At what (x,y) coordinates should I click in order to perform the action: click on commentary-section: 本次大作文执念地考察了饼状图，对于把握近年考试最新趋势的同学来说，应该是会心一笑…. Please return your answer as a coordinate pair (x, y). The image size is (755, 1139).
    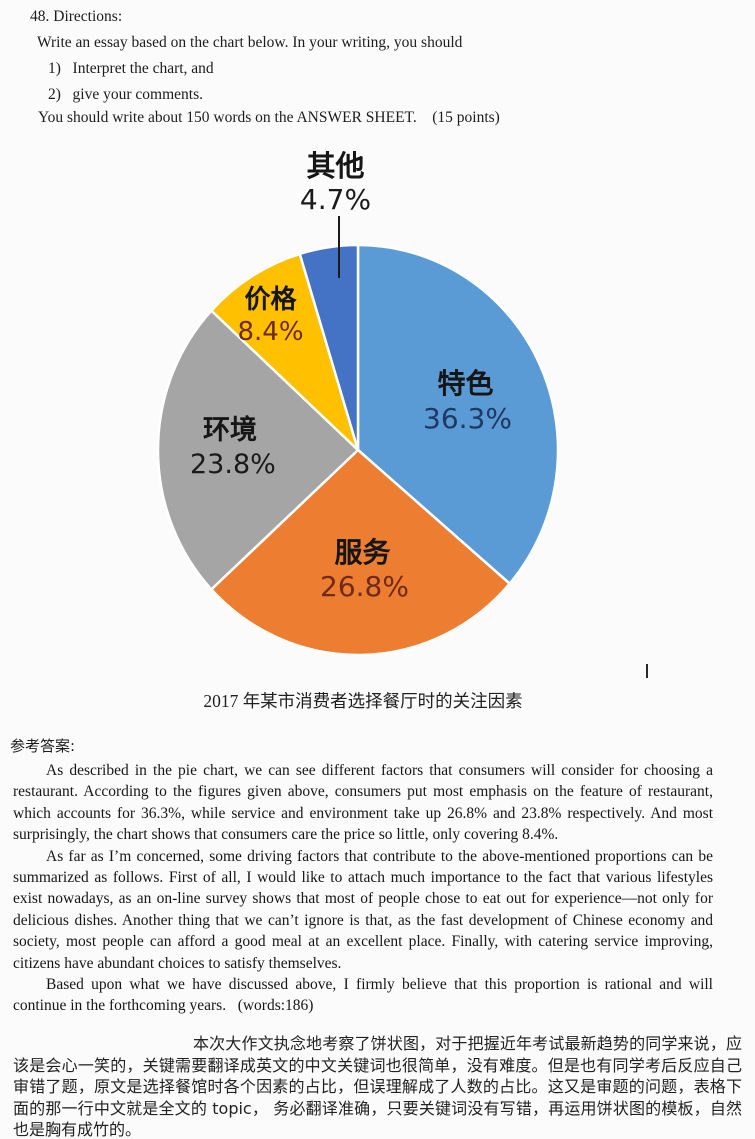
    Looking at the image, I should click on (377, 1086).